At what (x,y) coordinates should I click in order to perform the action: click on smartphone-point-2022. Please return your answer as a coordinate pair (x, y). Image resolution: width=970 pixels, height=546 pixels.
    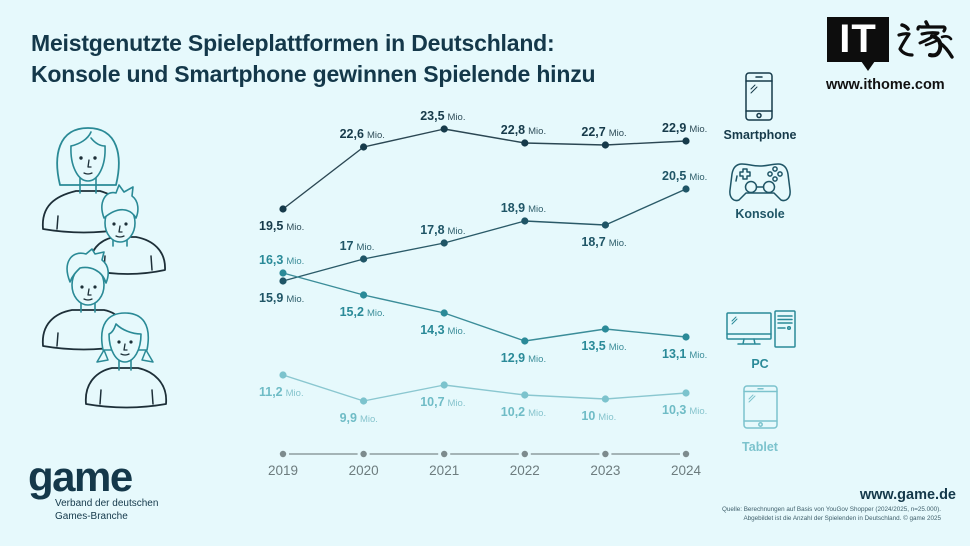
    Looking at the image, I should click on (525, 143).